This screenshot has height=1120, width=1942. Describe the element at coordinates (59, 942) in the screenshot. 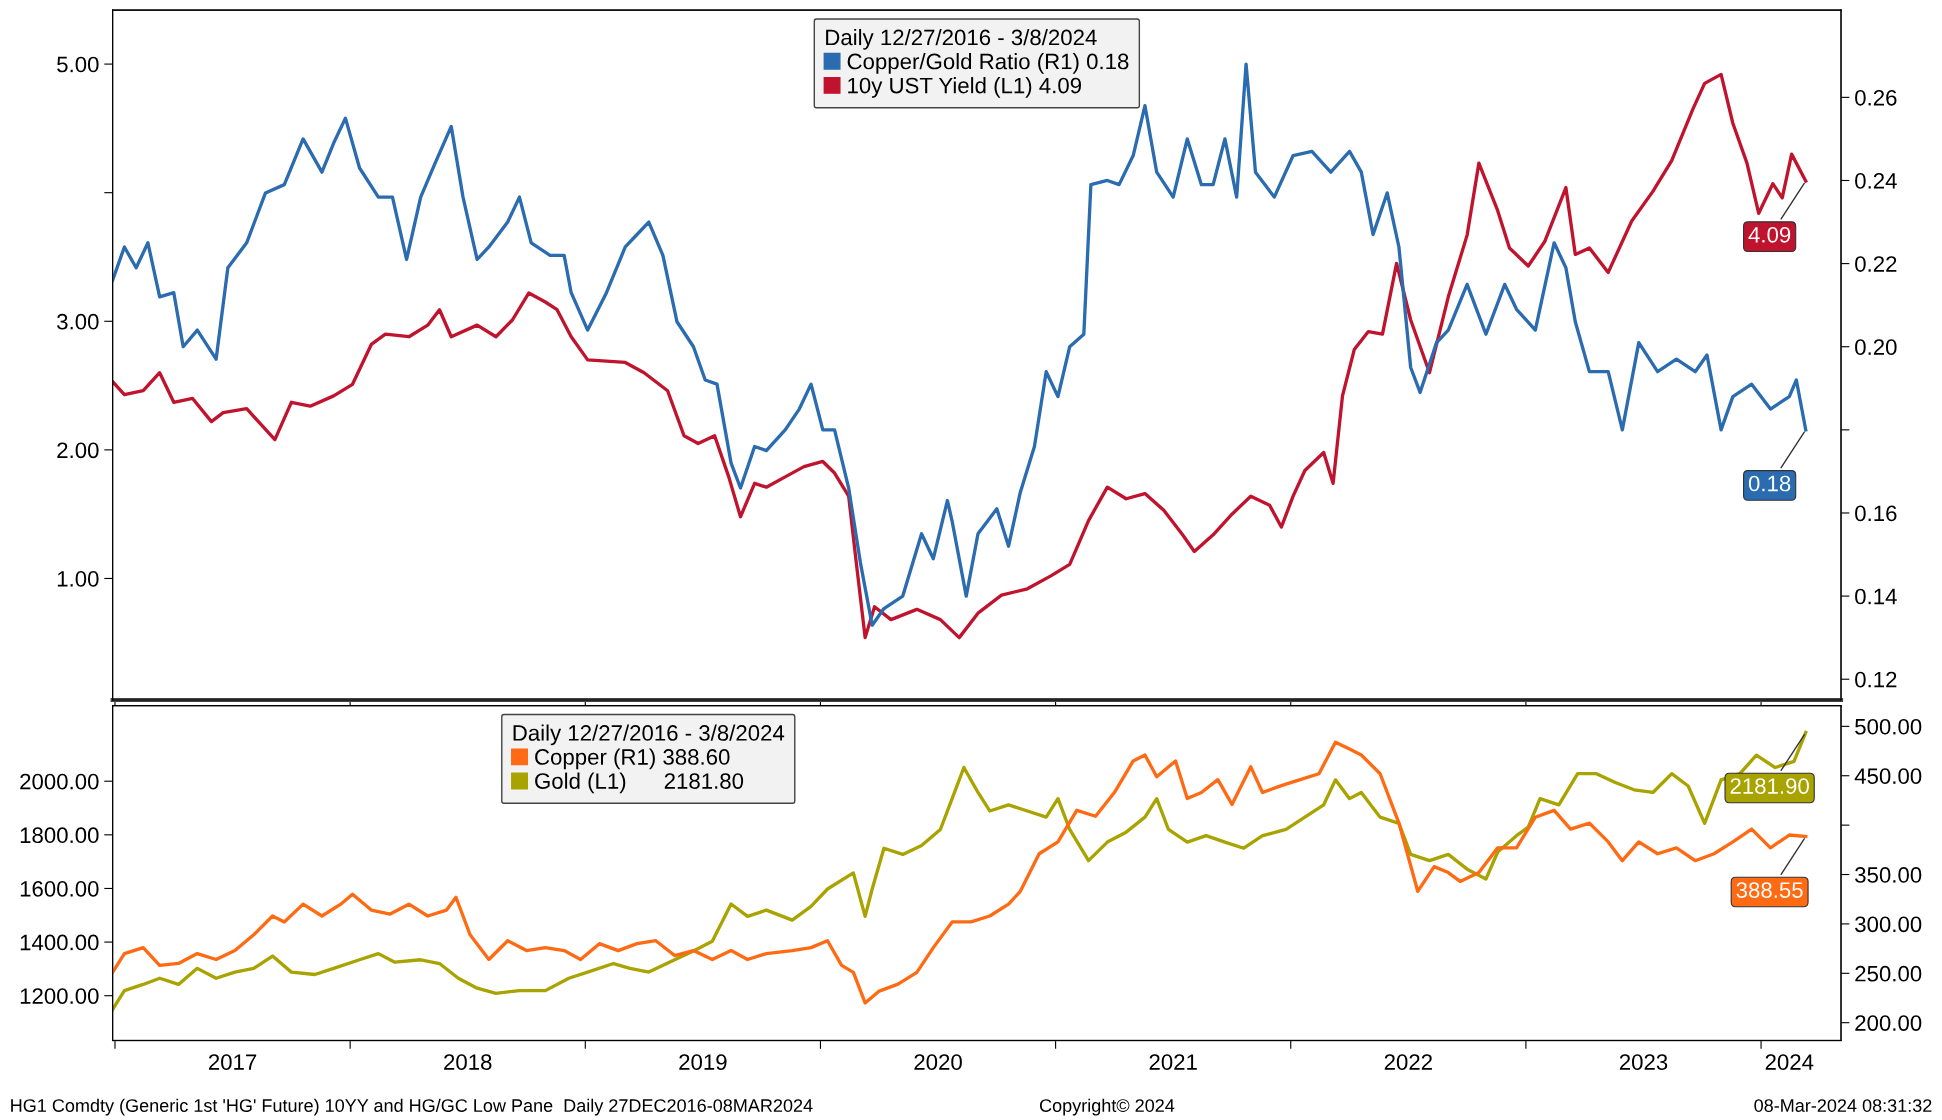

I see `y-tick-label: 1400.00` at that location.